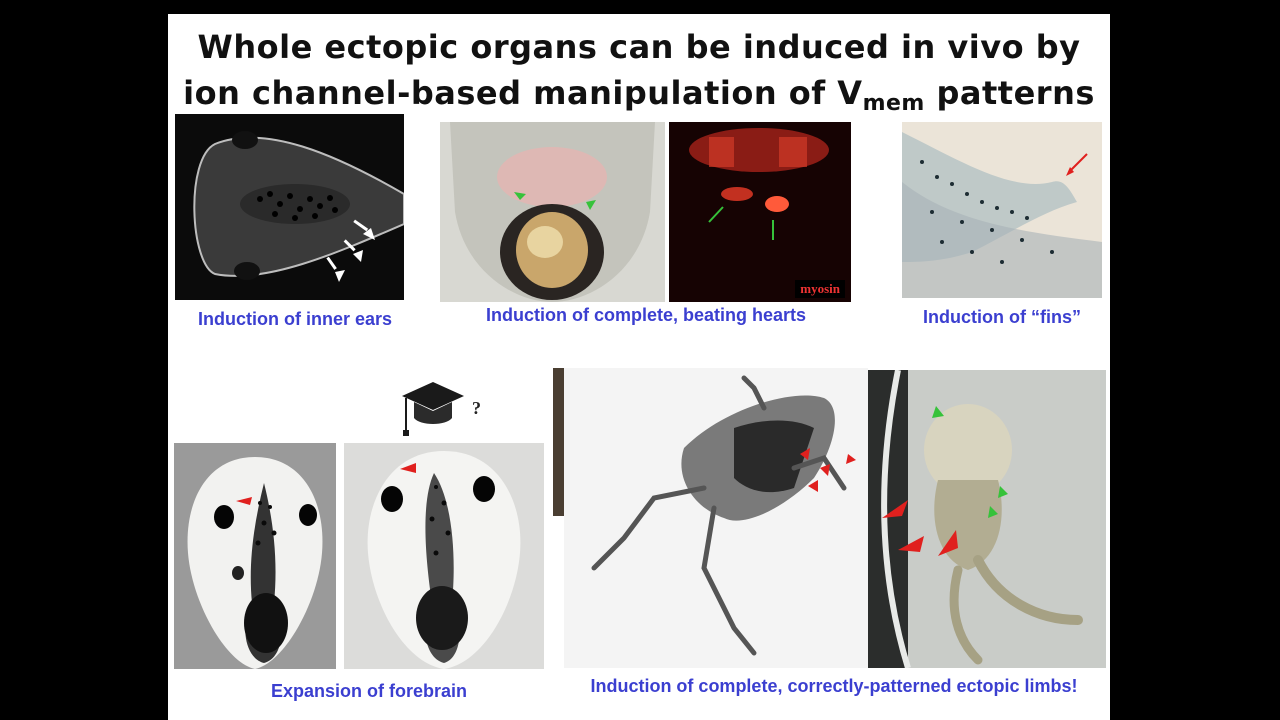 Image resolution: width=1280 pixels, height=720 pixels. Describe the element at coordinates (444, 556) in the screenshot. I see `forebrain-expanded-image` at that location.